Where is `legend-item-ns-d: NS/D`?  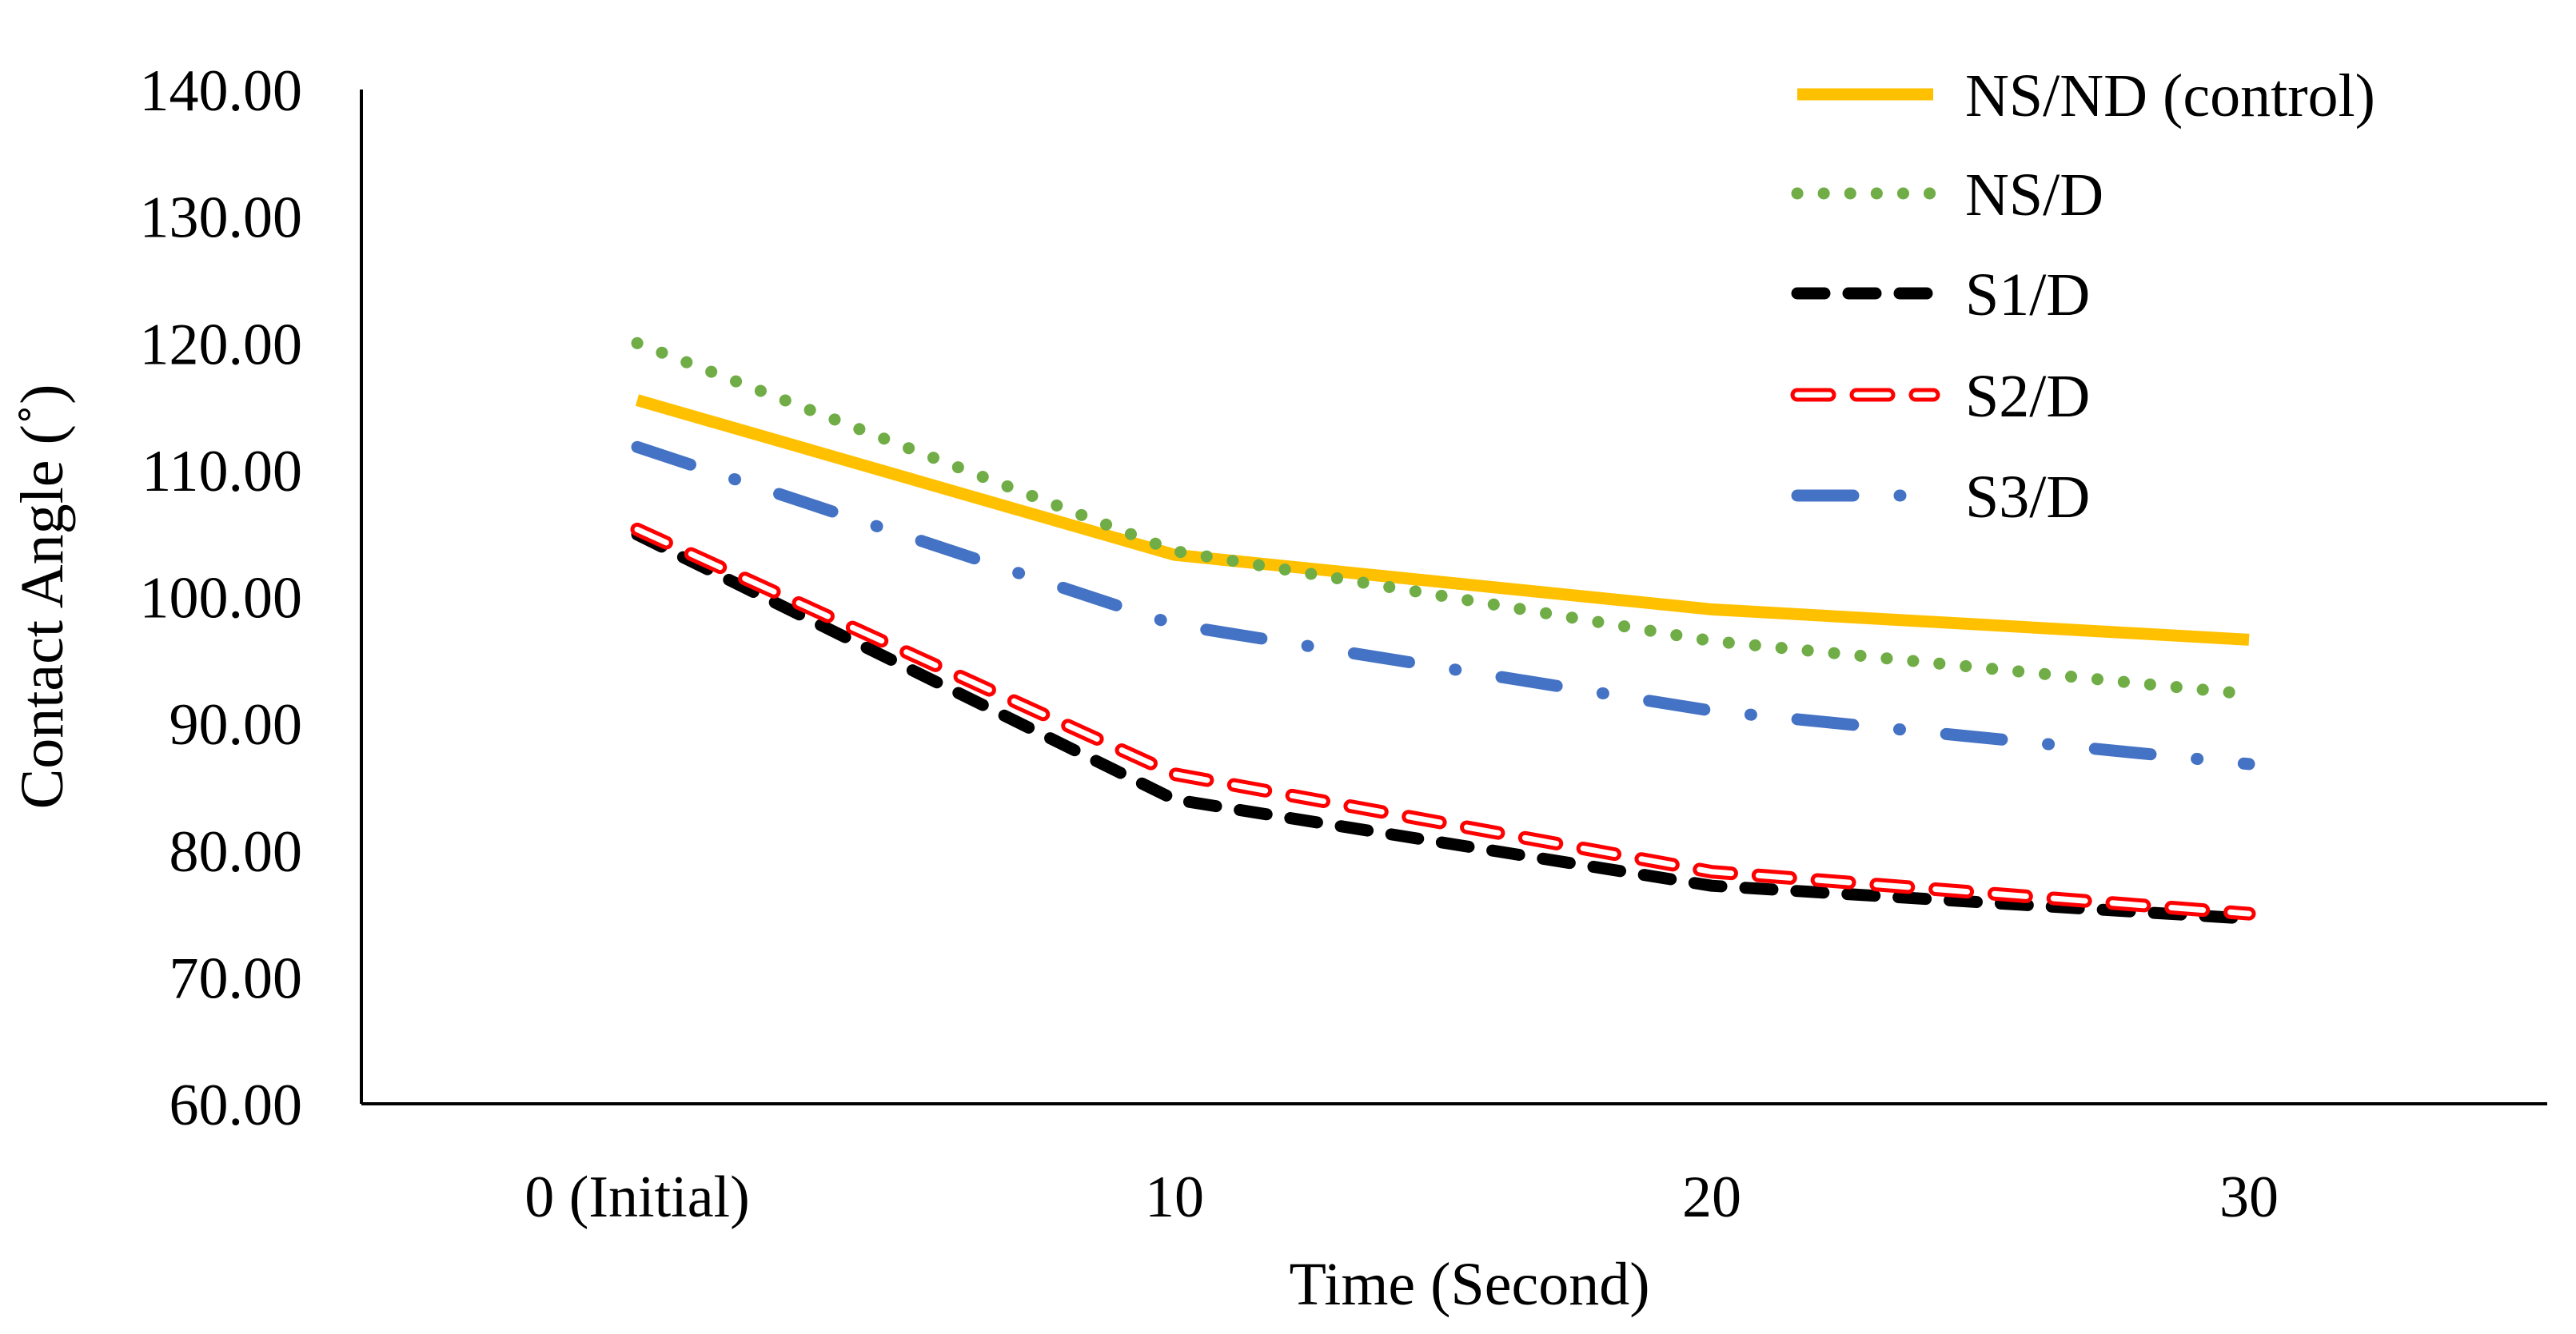 legend-item-ns-d: NS/D is located at coordinates (1947, 195).